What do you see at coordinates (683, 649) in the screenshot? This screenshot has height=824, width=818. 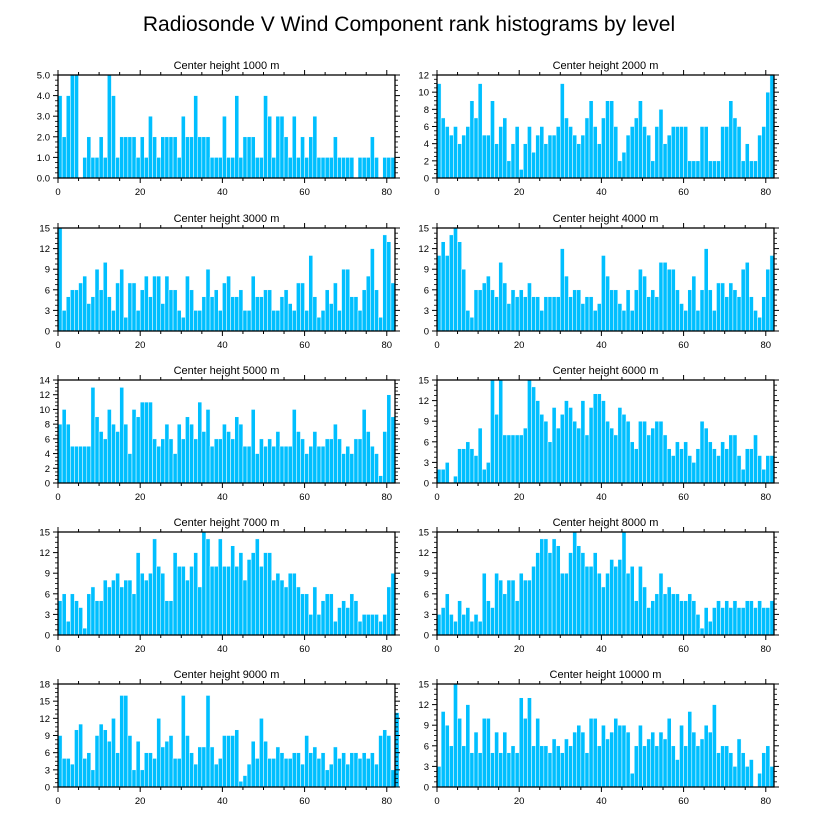 I see `x-tick-label: 60` at bounding box center [683, 649].